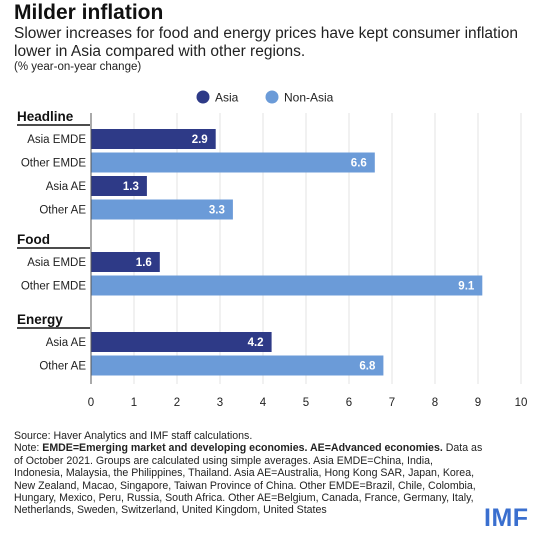 The width and height of the screenshot is (554, 541). I want to click on legend-marker-non-asia, so click(272, 97).